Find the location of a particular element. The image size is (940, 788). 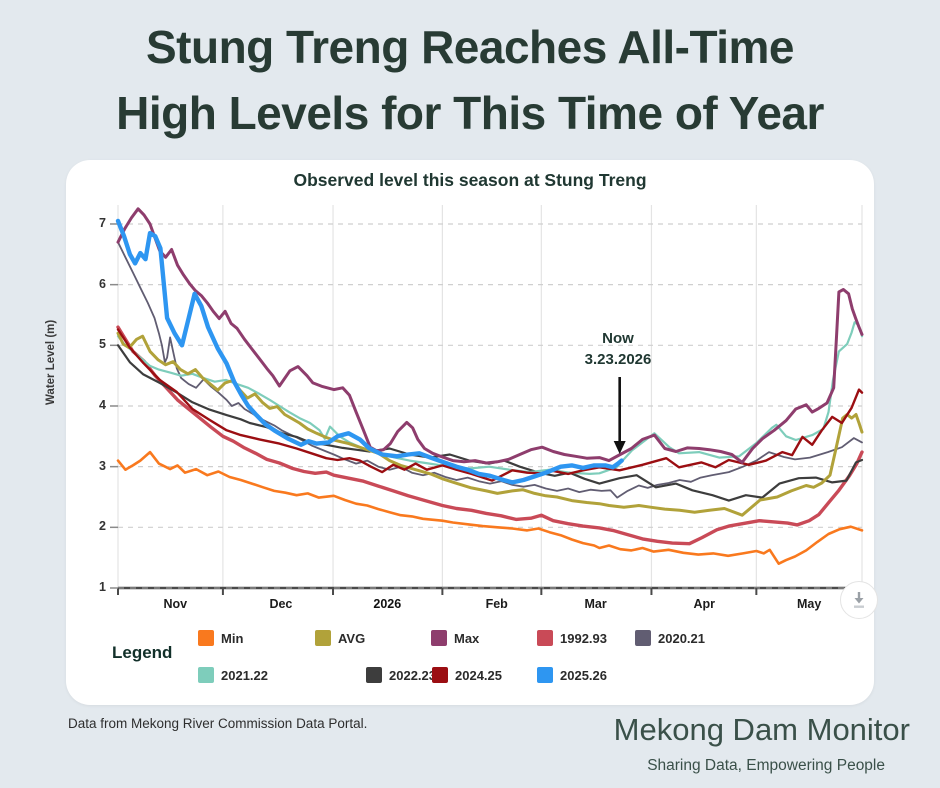

y-tick-label-1: 1 is located at coordinates (102, 587).